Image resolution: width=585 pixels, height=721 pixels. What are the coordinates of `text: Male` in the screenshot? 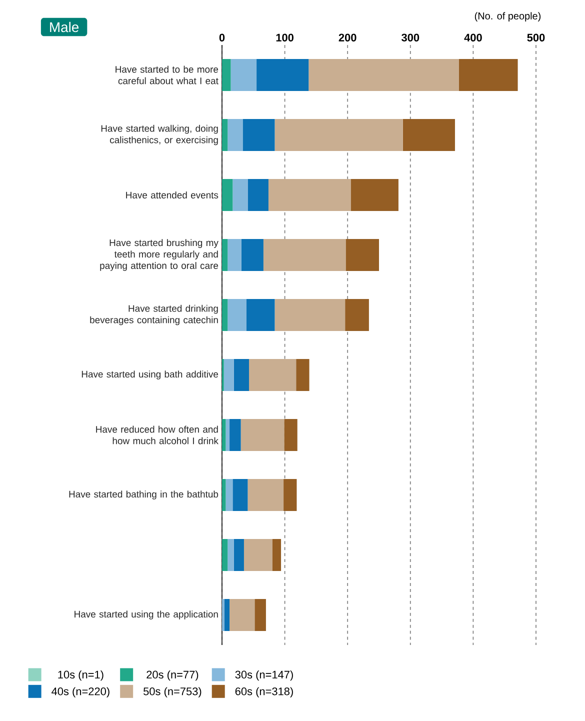 It's located at (64, 27).